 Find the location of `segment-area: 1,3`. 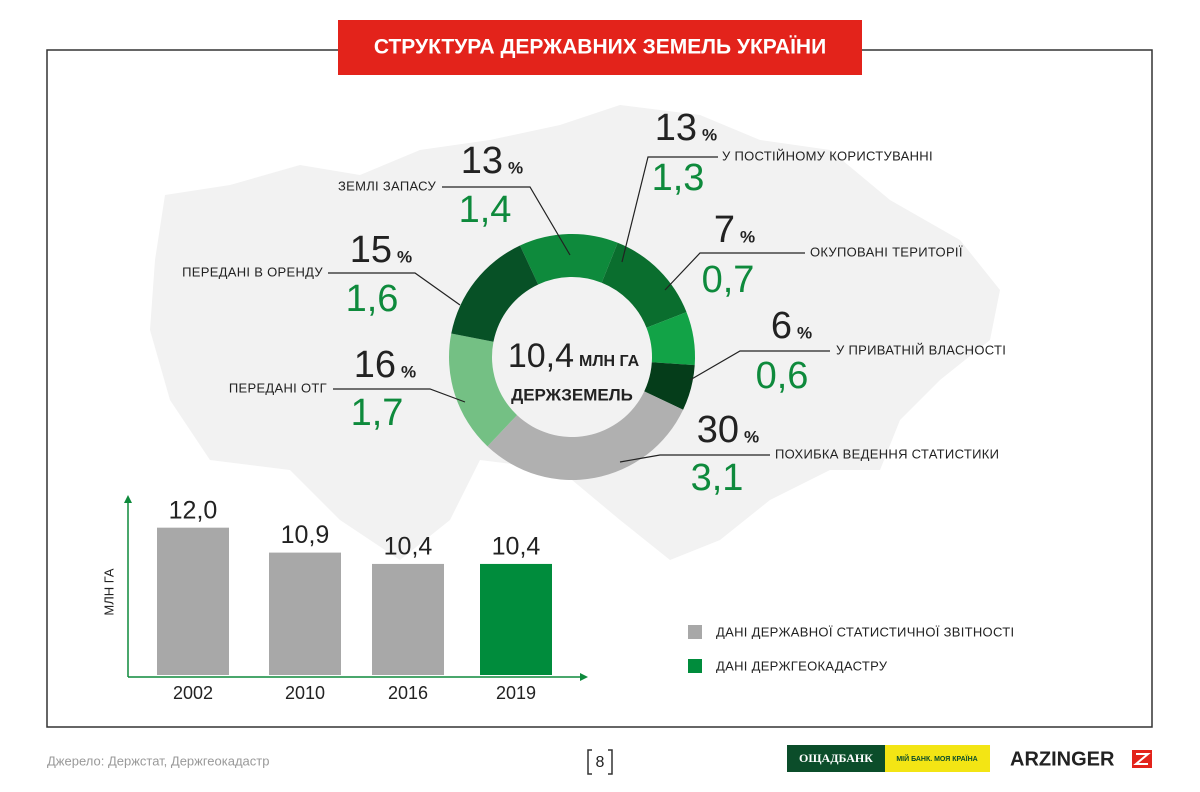

segment-area: 1,3 is located at coordinates (678, 178).